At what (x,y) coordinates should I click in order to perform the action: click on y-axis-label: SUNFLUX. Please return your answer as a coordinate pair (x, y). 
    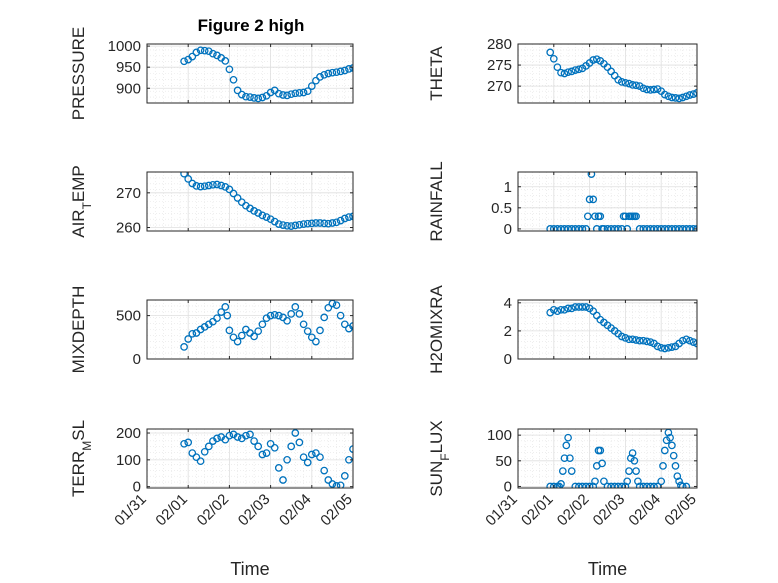
    Looking at the image, I should click on (439, 458).